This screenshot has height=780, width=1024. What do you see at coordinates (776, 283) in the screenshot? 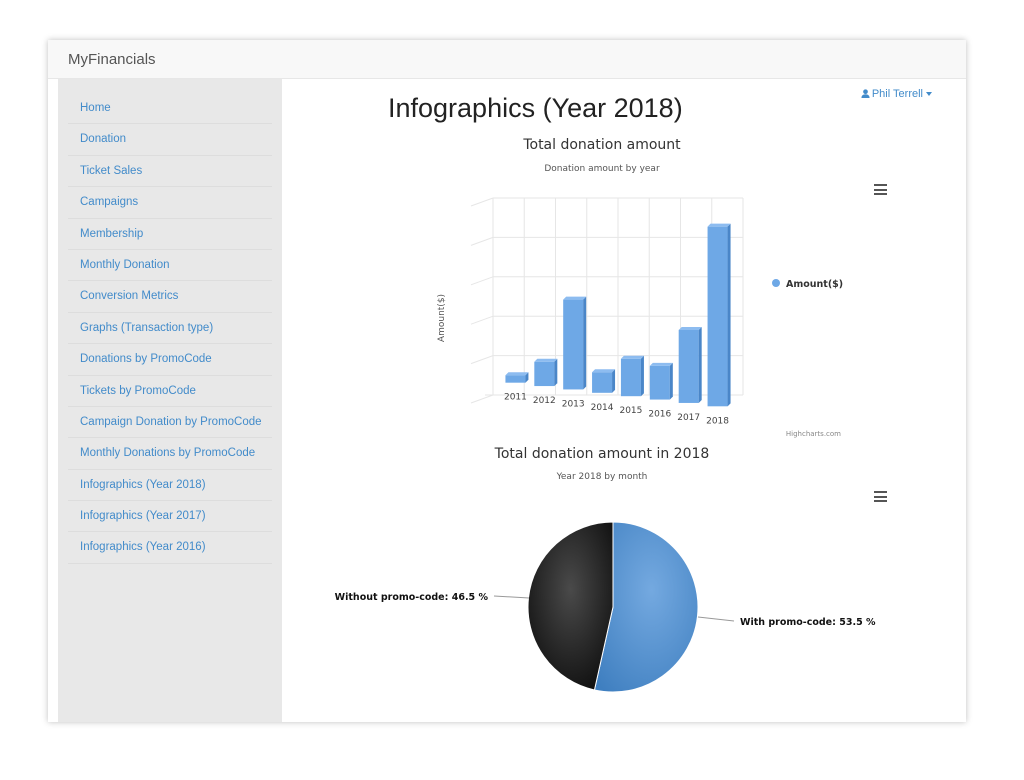
I see `legend-marker` at bounding box center [776, 283].